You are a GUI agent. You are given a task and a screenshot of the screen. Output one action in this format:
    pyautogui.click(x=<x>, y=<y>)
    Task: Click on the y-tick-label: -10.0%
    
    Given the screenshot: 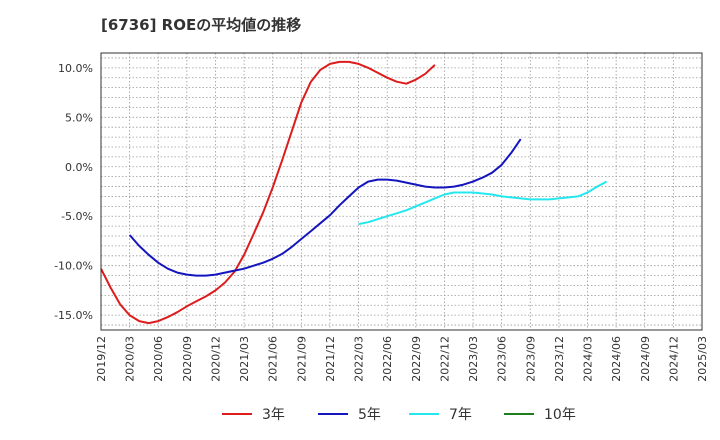 What is the action you would take?
    pyautogui.click(x=73, y=266)
    